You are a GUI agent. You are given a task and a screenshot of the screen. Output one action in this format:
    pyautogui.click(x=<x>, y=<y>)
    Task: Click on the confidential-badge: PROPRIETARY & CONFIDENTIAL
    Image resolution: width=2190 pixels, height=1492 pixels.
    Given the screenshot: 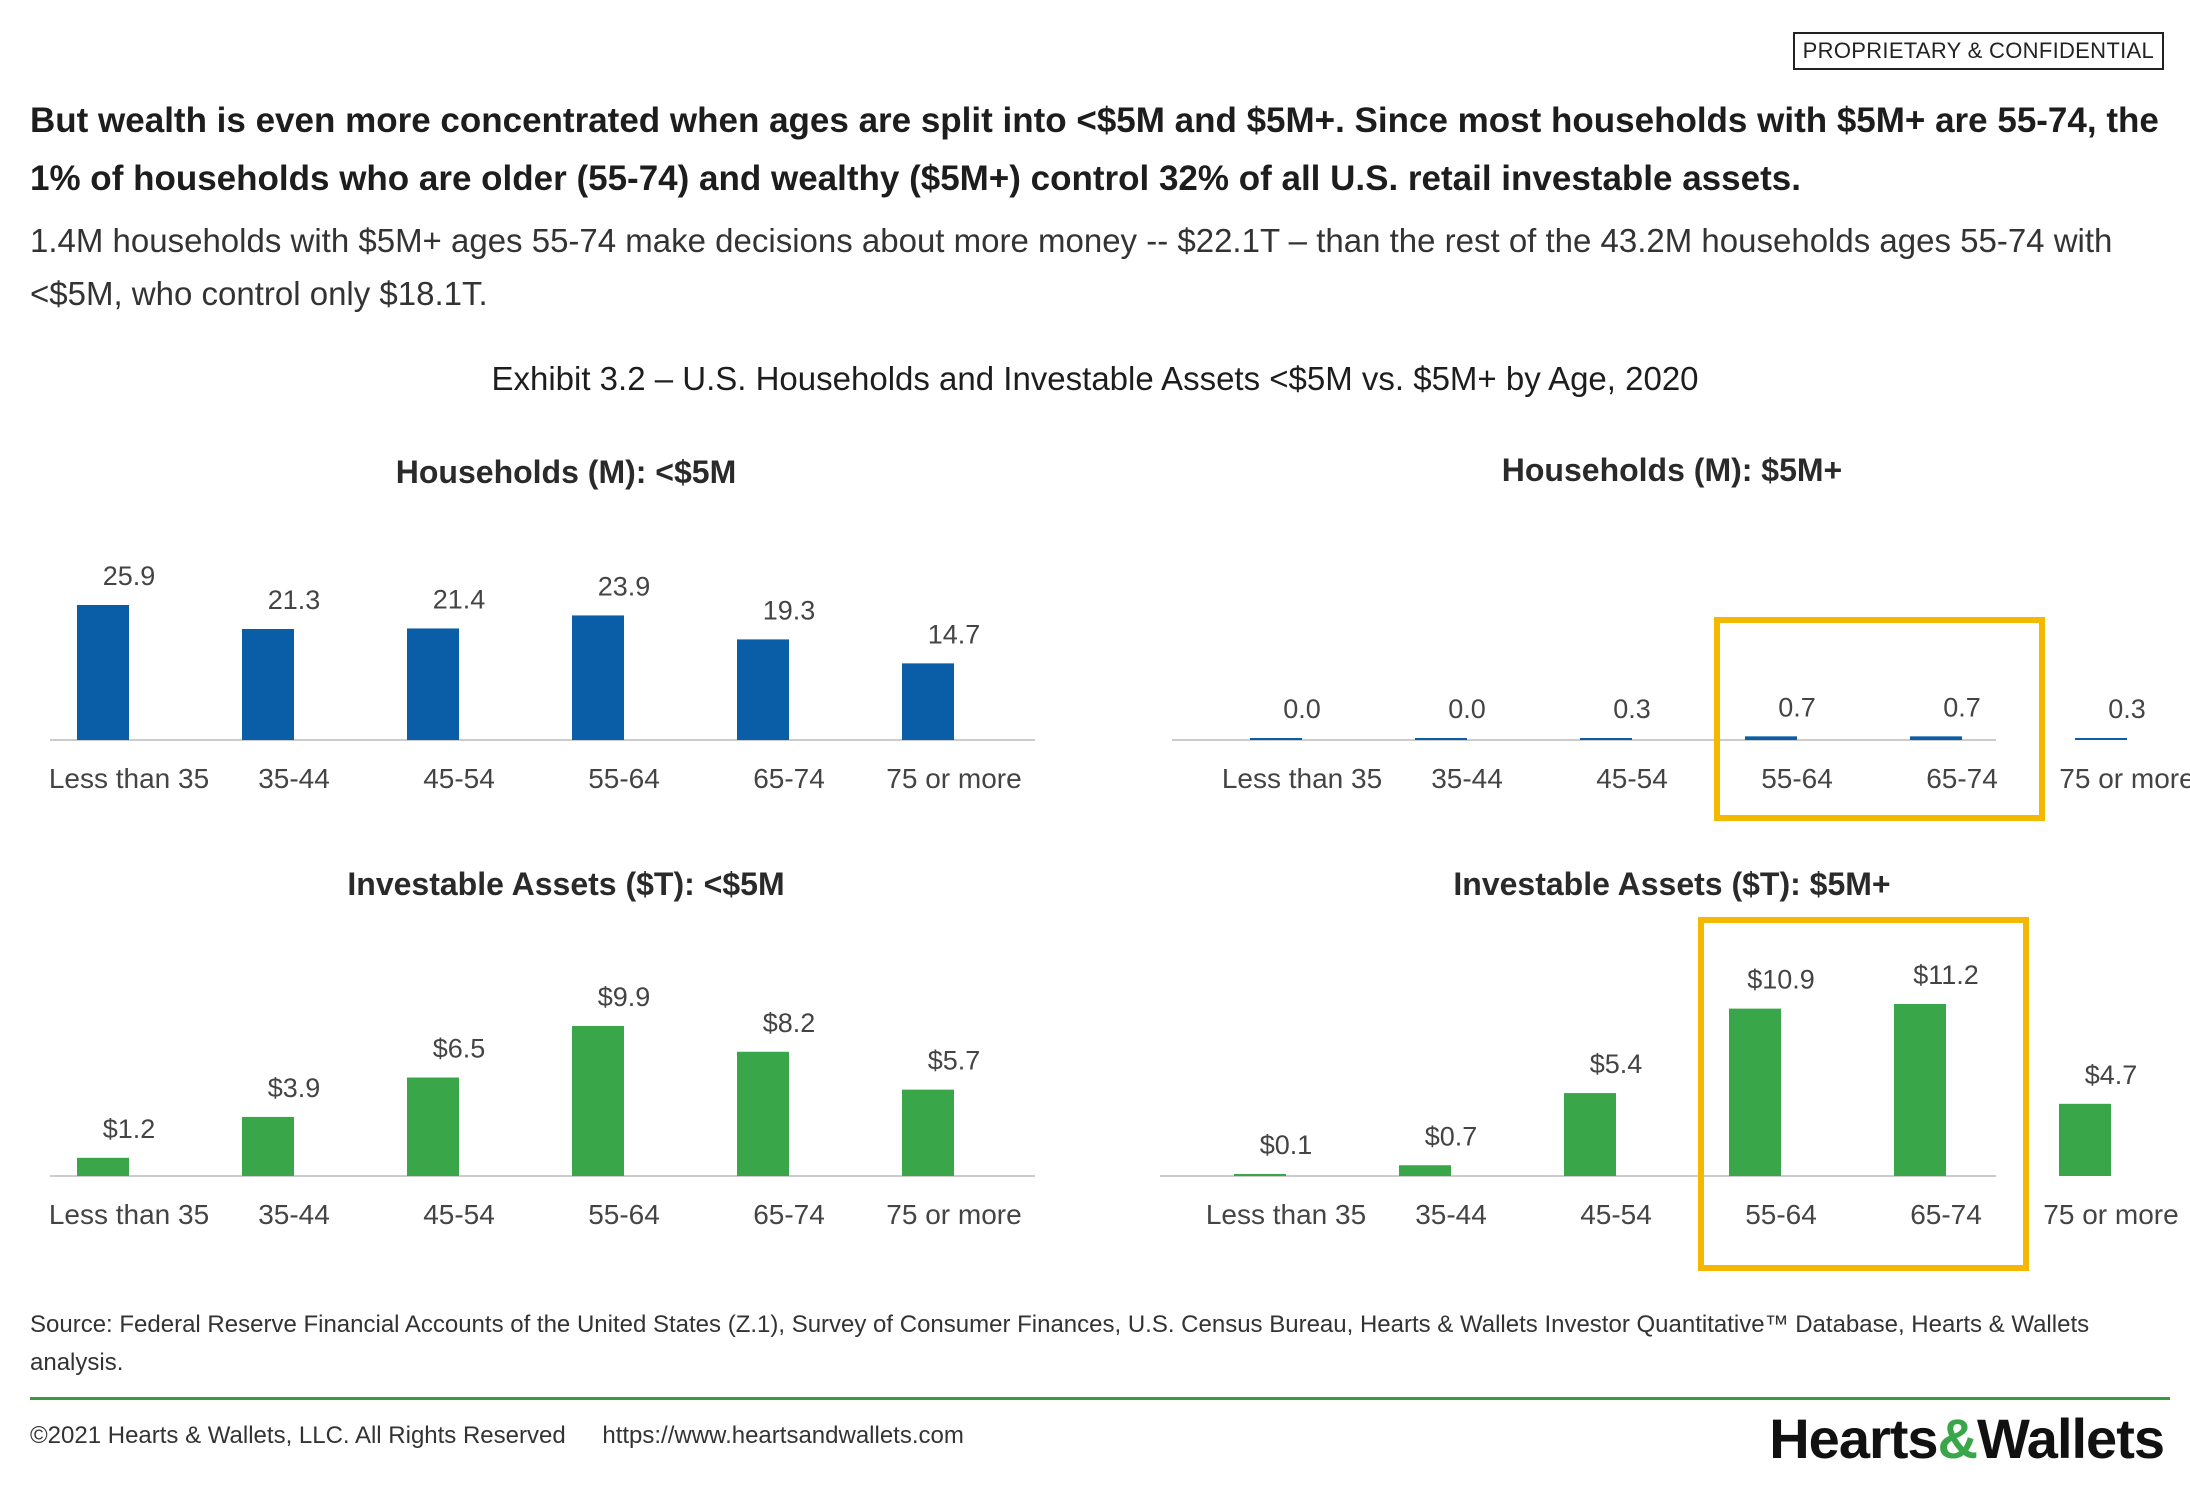 What is the action you would take?
    pyautogui.click(x=1978, y=51)
    